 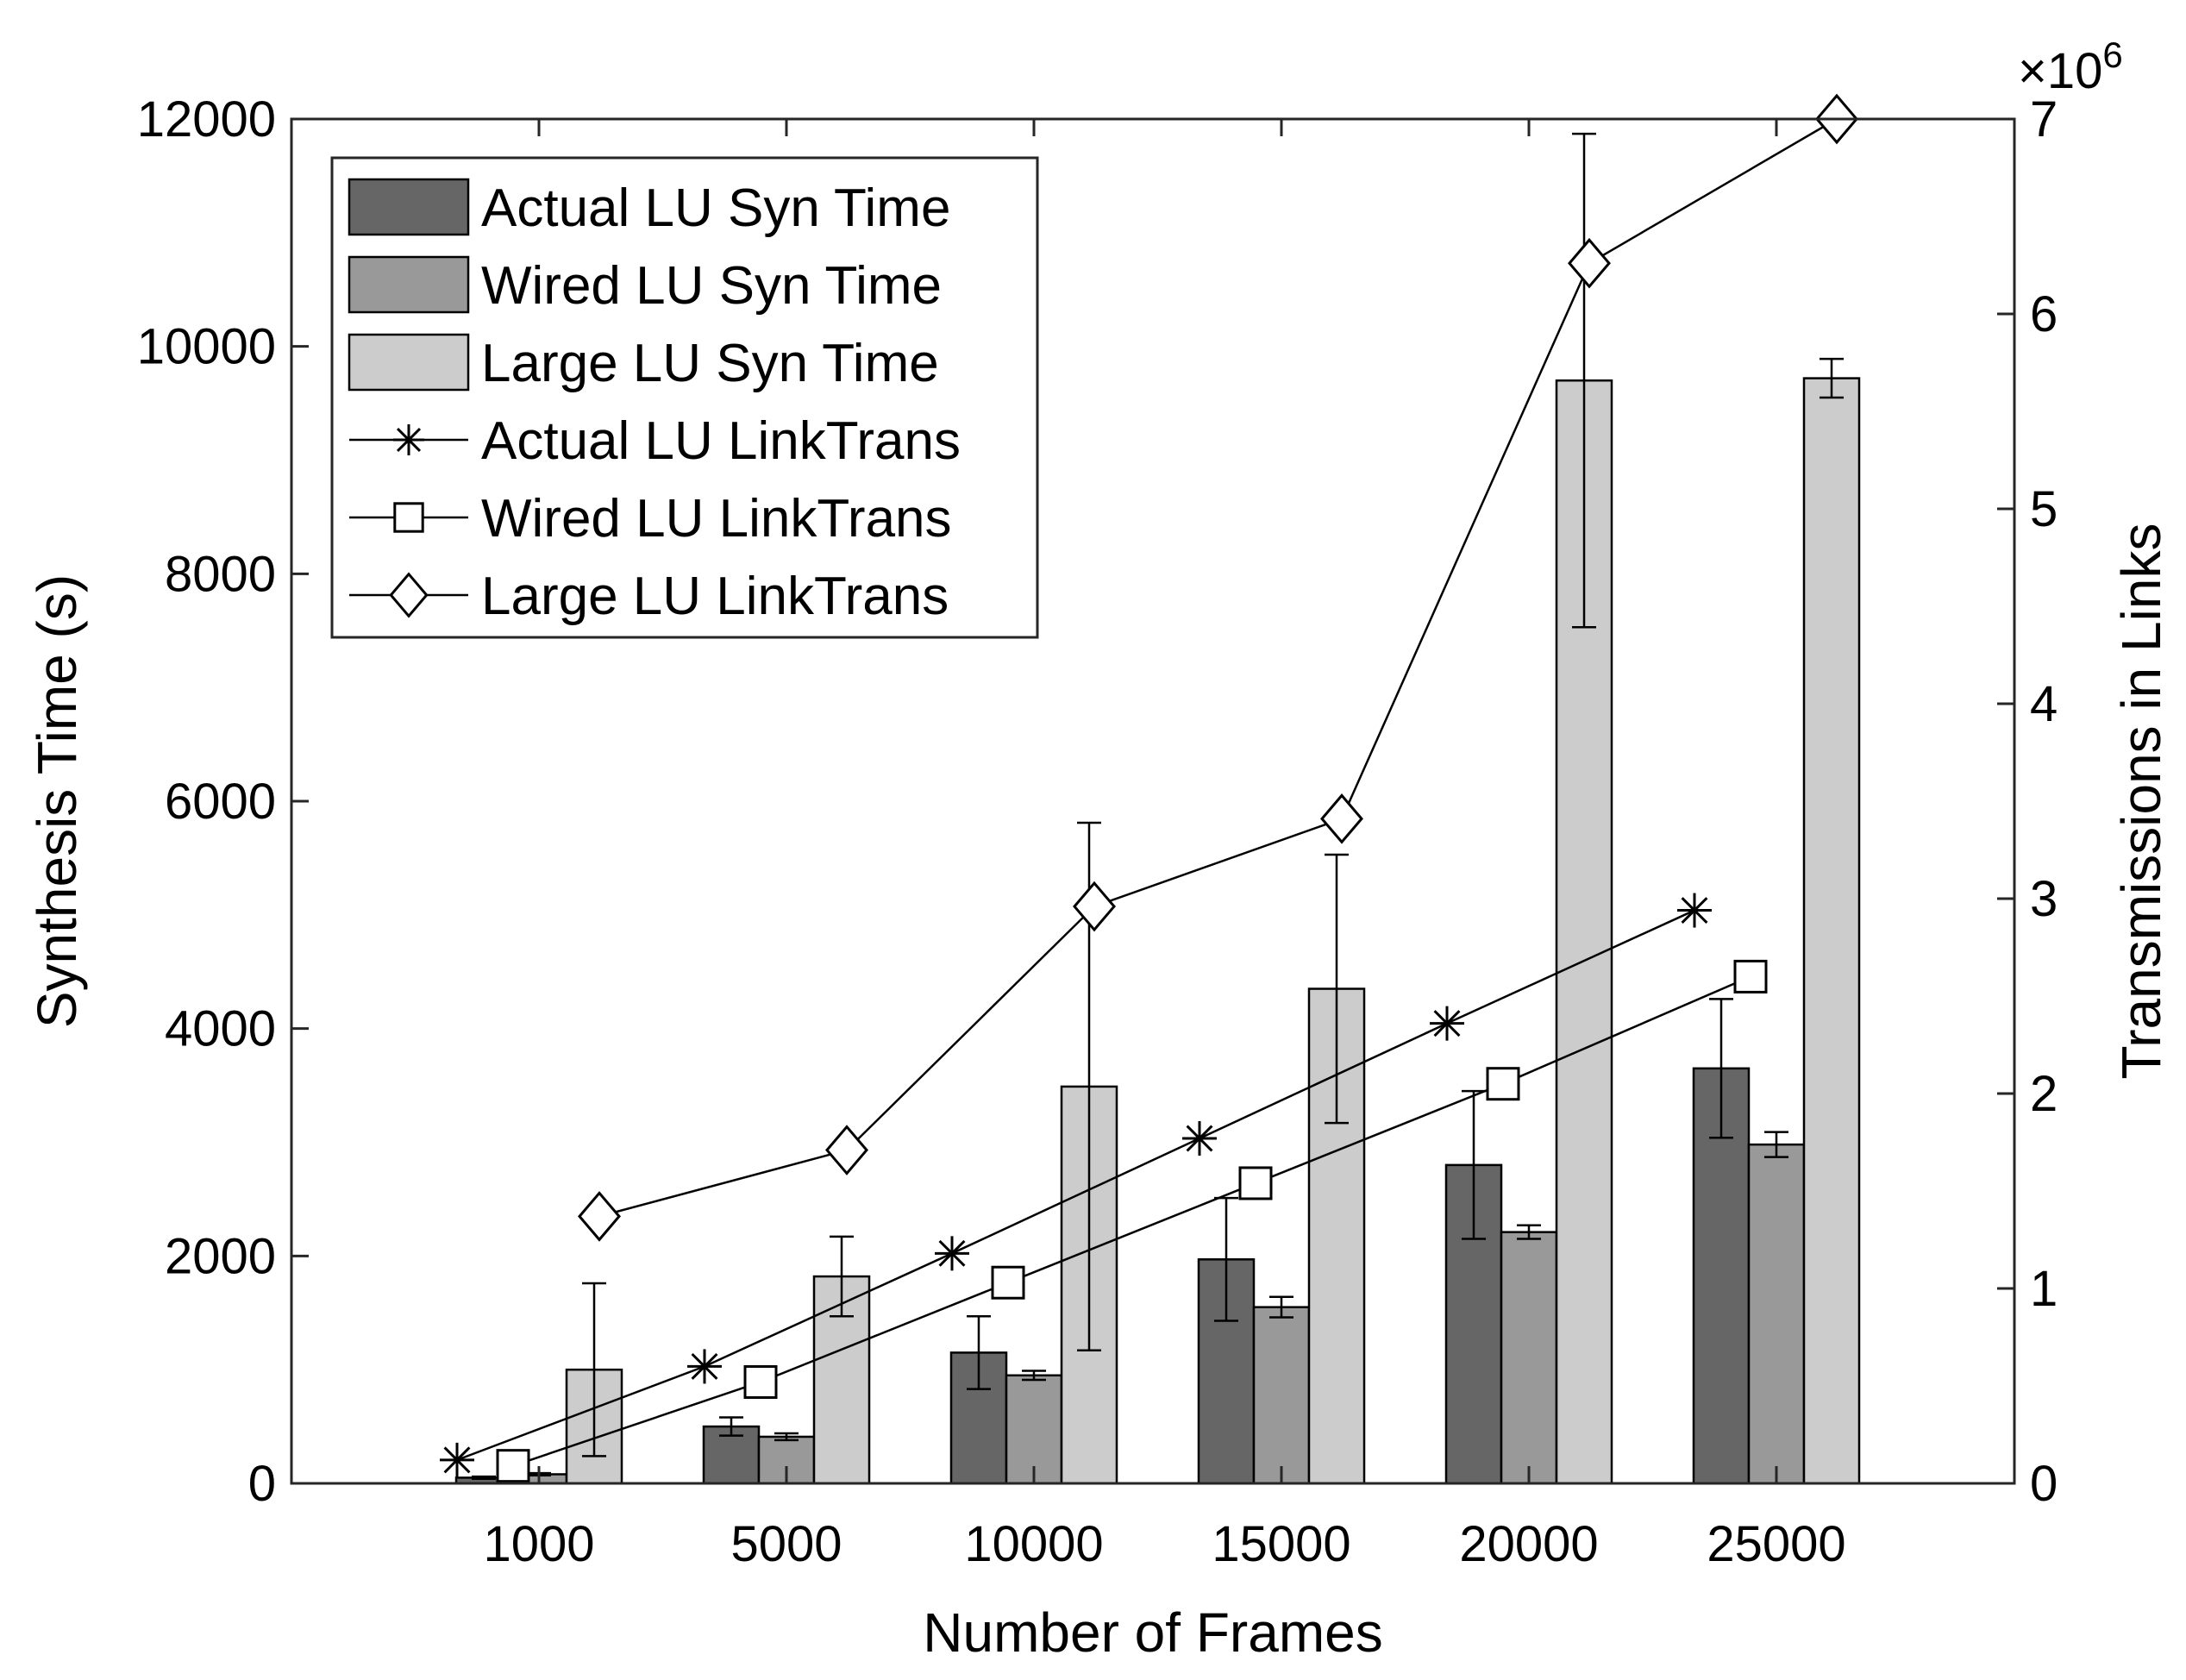 I want to click on y2-tick-label: 6, so click(x=2044, y=314).